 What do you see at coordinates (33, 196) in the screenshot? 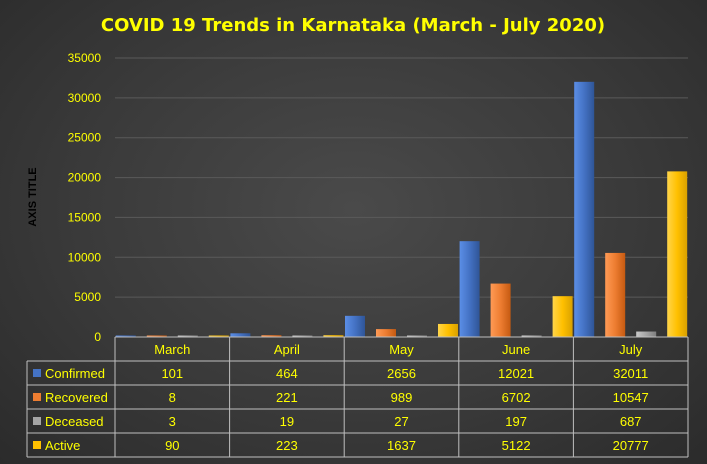
I see `y-axis-label: AXIS TITLE` at bounding box center [33, 196].